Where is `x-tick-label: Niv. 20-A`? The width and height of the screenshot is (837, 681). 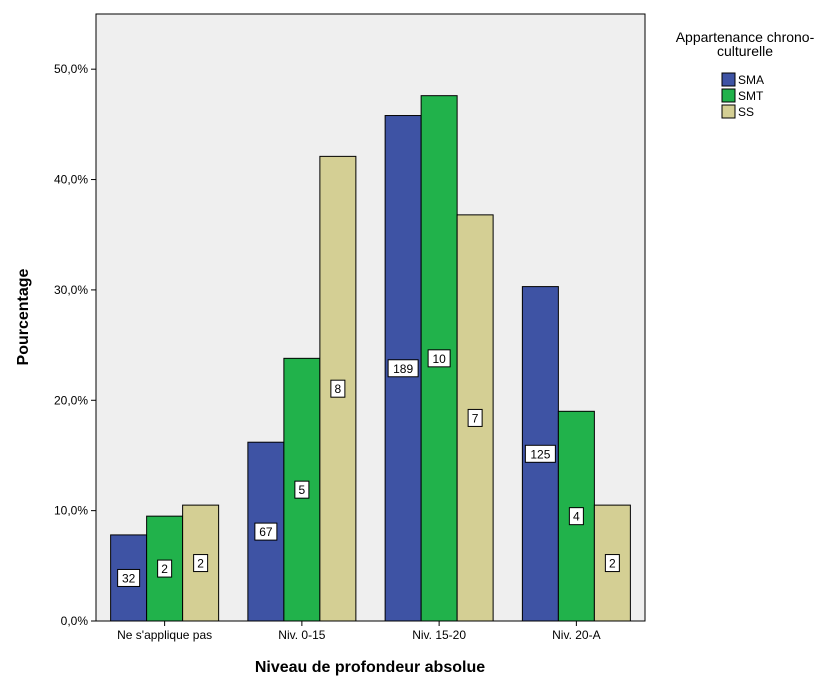 x-tick-label: Niv. 20-A is located at coordinates (576, 635).